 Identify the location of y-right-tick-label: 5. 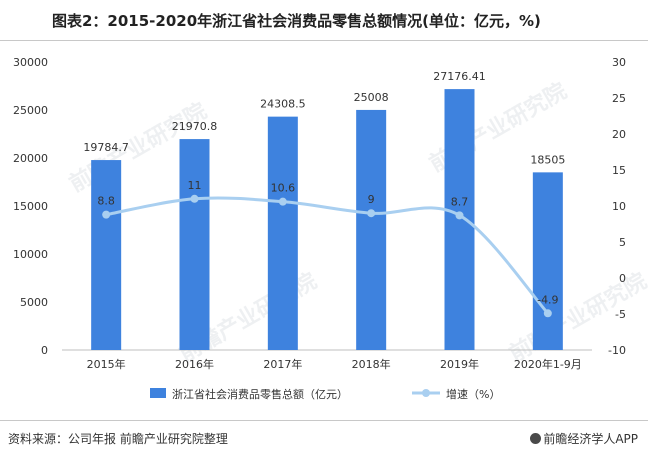
(622, 242).